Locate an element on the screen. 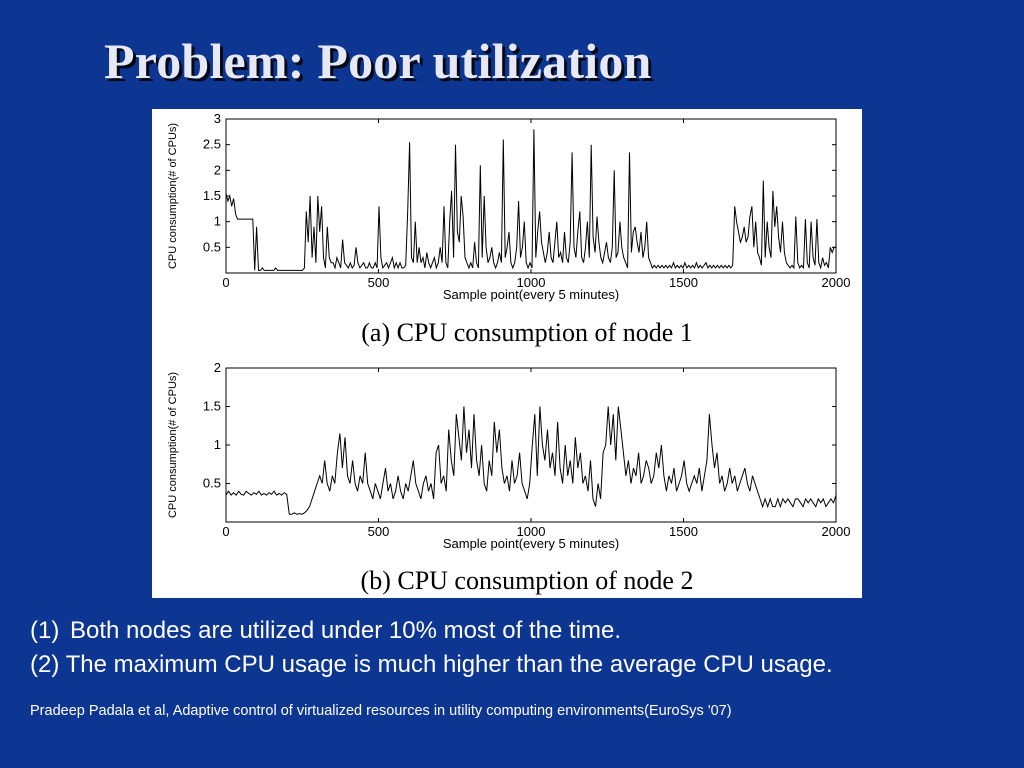  node1-x-axis-label: Sample point(every 5 minutes) is located at coordinates (531, 294).